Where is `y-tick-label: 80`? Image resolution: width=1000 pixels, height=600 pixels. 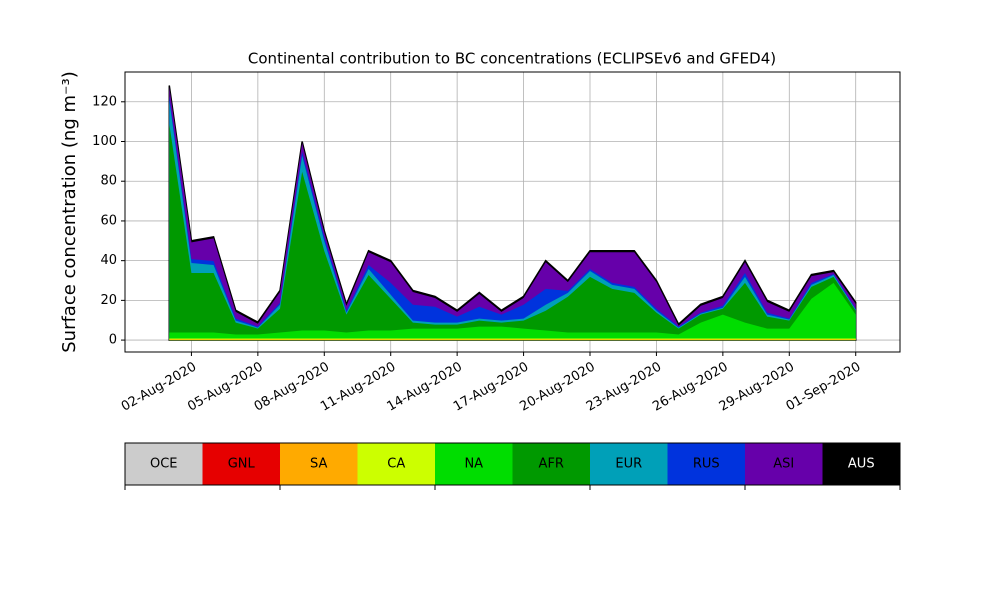
y-tick-label: 80 is located at coordinates (108, 181).